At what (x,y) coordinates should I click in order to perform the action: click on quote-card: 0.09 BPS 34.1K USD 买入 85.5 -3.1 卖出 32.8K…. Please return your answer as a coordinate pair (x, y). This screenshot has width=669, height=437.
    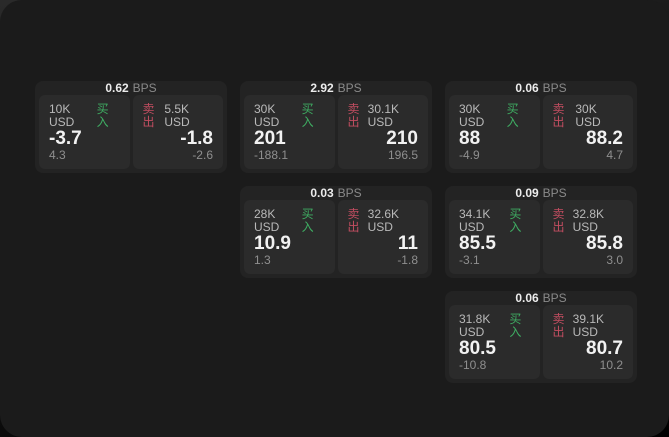
    Looking at the image, I should click on (541, 232).